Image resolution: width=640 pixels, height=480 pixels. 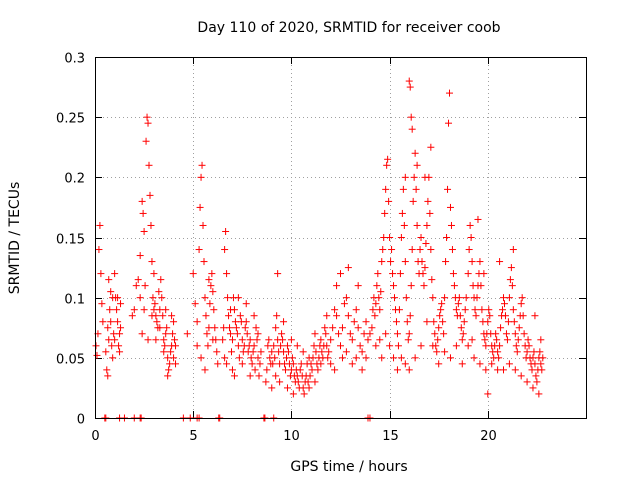 What do you see at coordinates (70, 119) in the screenshot?
I see `y-tick-label: 0.25` at bounding box center [70, 119].